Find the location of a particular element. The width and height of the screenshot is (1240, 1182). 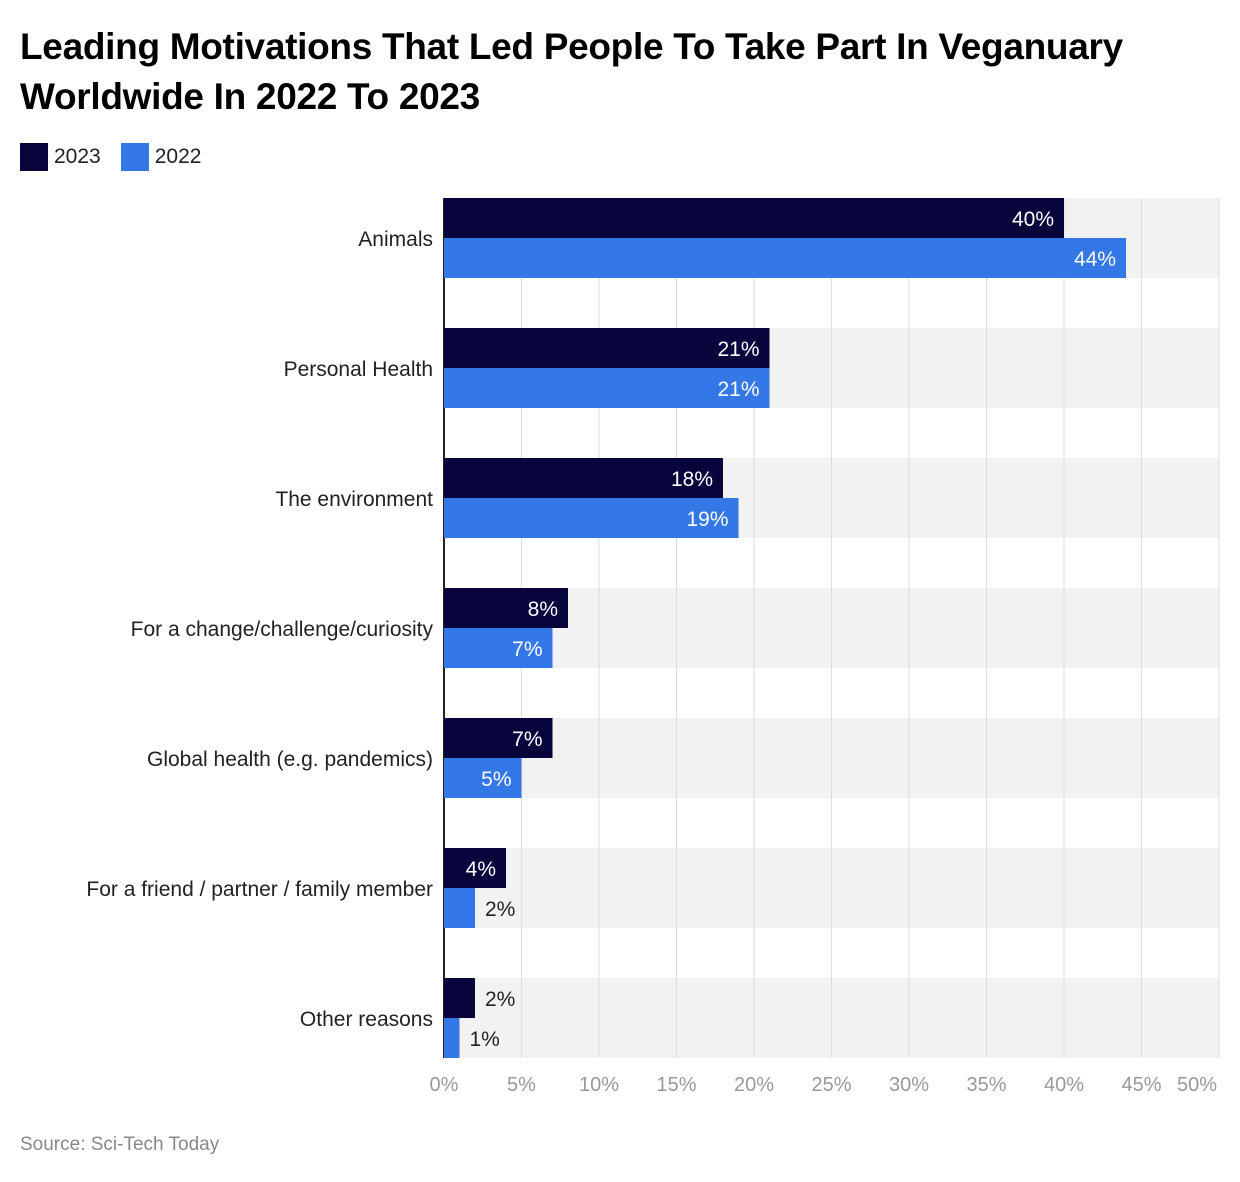

data-label: 8% is located at coordinates (543, 609).